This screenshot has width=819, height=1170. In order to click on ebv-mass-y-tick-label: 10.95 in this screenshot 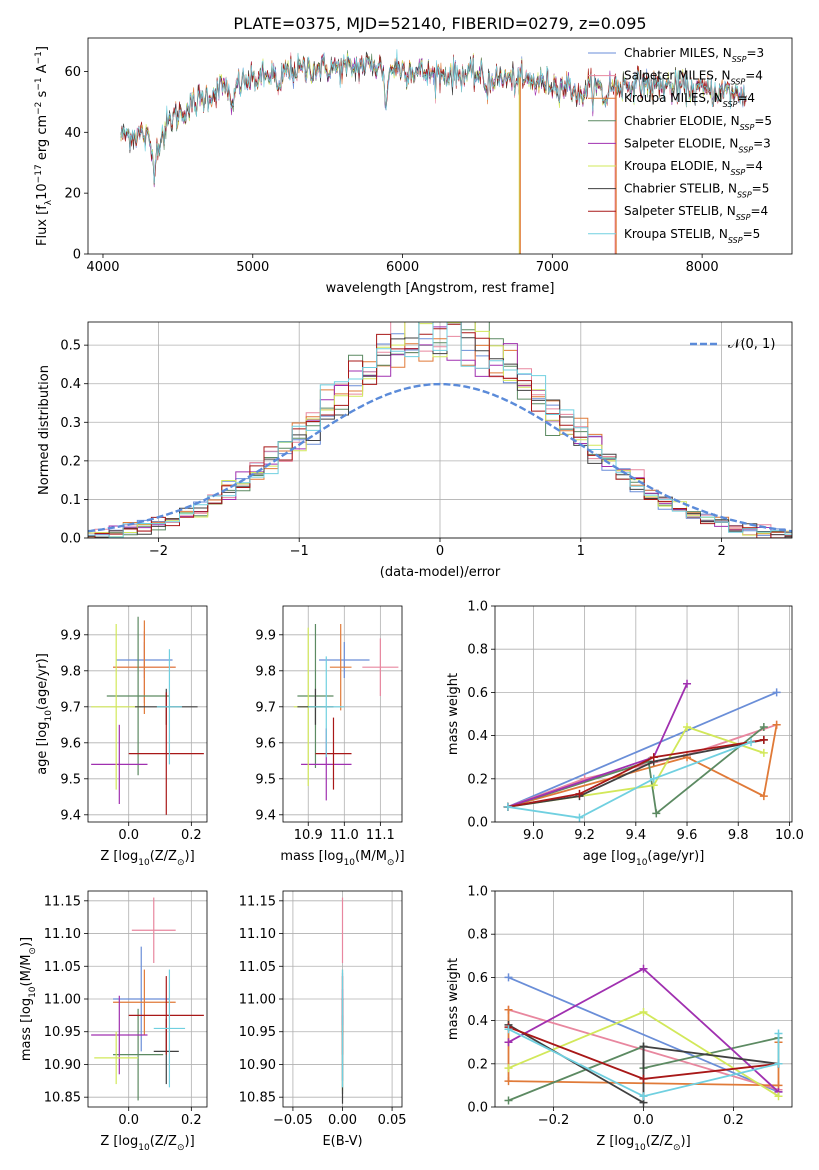, I will do `click(257, 1032)`.